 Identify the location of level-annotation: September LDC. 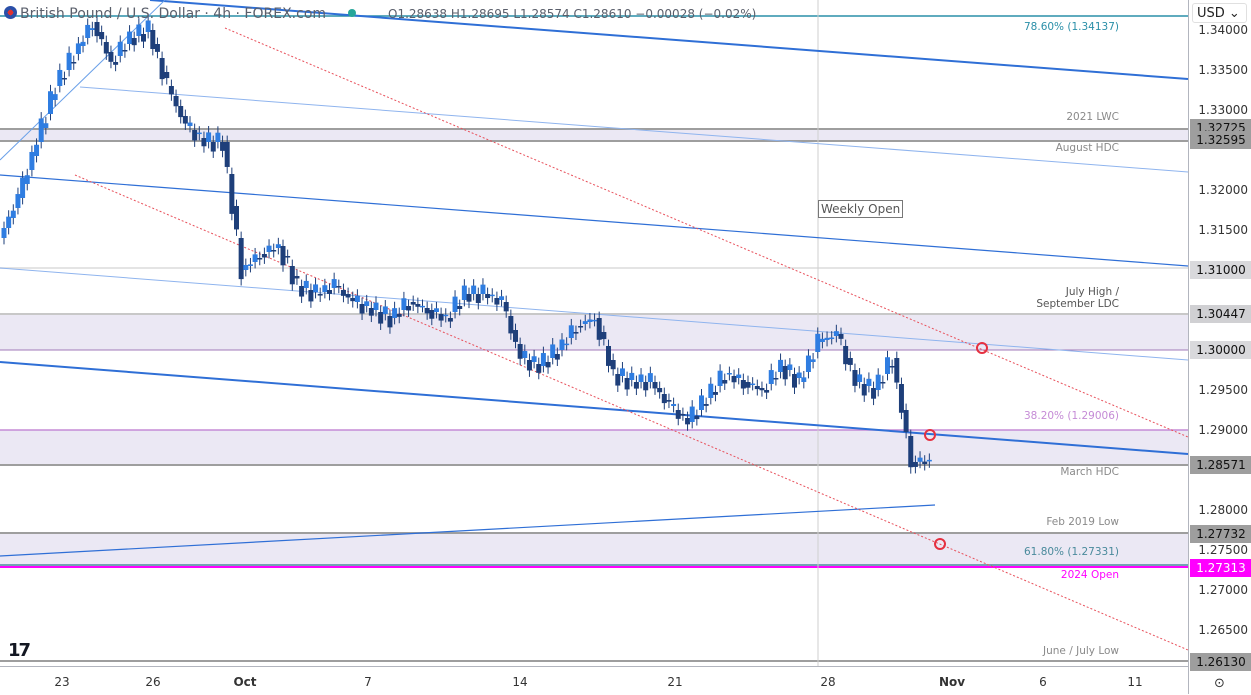
(1077, 304).